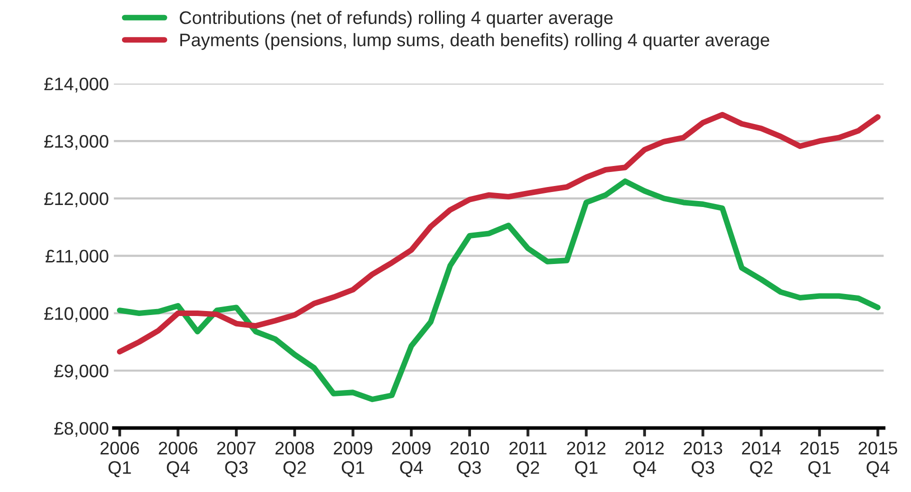 The width and height of the screenshot is (911, 492). What do you see at coordinates (119, 460) in the screenshot?
I see `x-tick-label: 2006 Q1` at bounding box center [119, 460].